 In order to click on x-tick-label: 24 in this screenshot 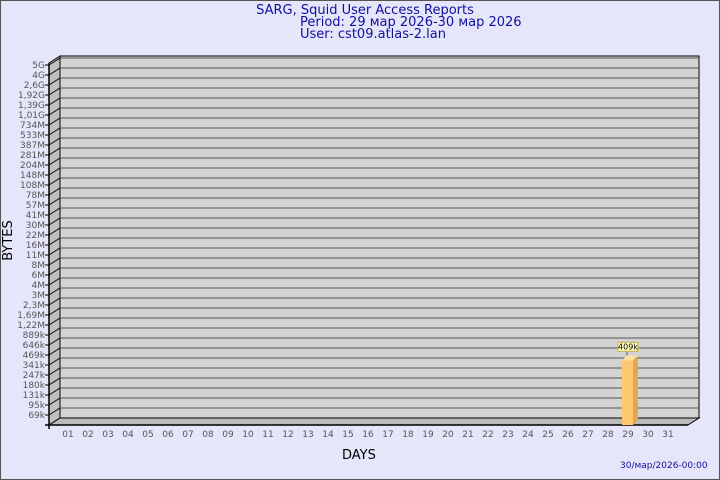, I will do `click(528, 435)`.